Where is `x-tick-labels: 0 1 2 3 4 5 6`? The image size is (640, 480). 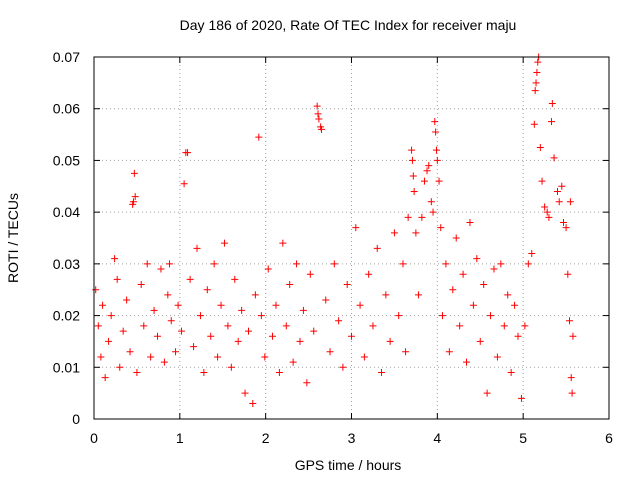 x-tick-labels: 0 1 2 3 4 5 6 is located at coordinates (351, 438).